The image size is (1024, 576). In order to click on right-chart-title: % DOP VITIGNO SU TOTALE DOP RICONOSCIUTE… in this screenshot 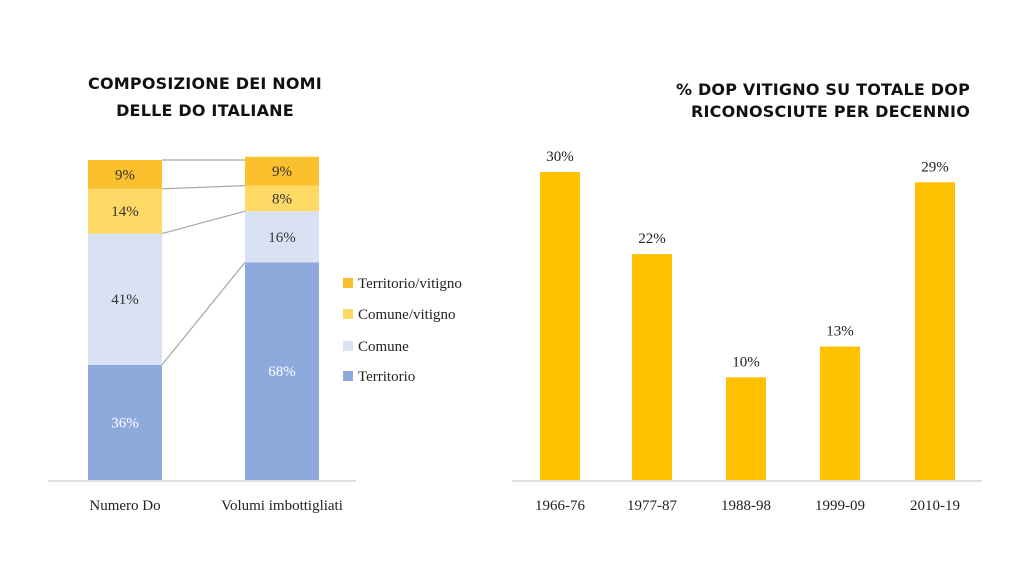, I will do `click(785, 101)`.